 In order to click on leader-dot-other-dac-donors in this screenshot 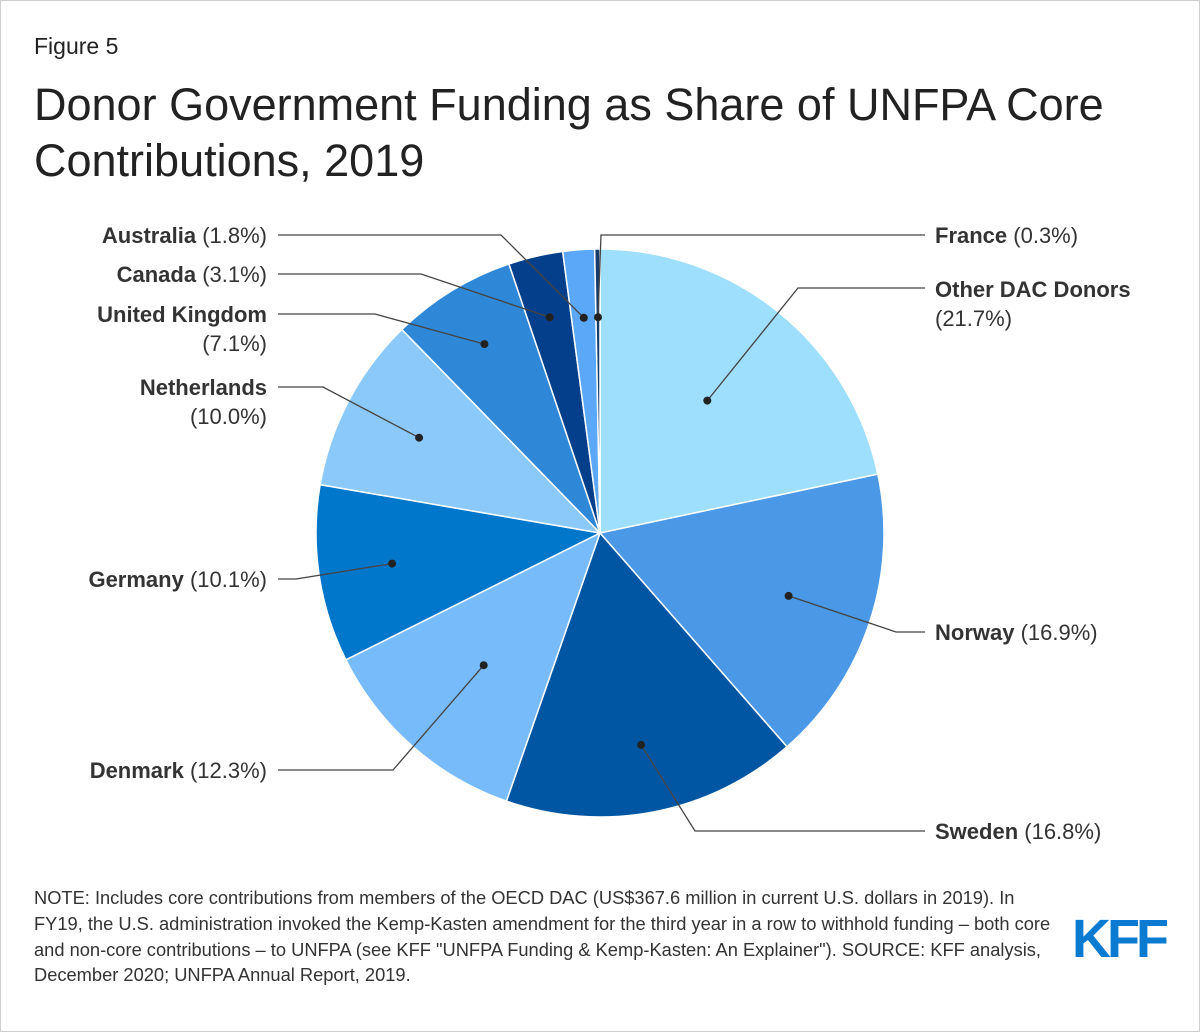, I will do `click(707, 400)`.